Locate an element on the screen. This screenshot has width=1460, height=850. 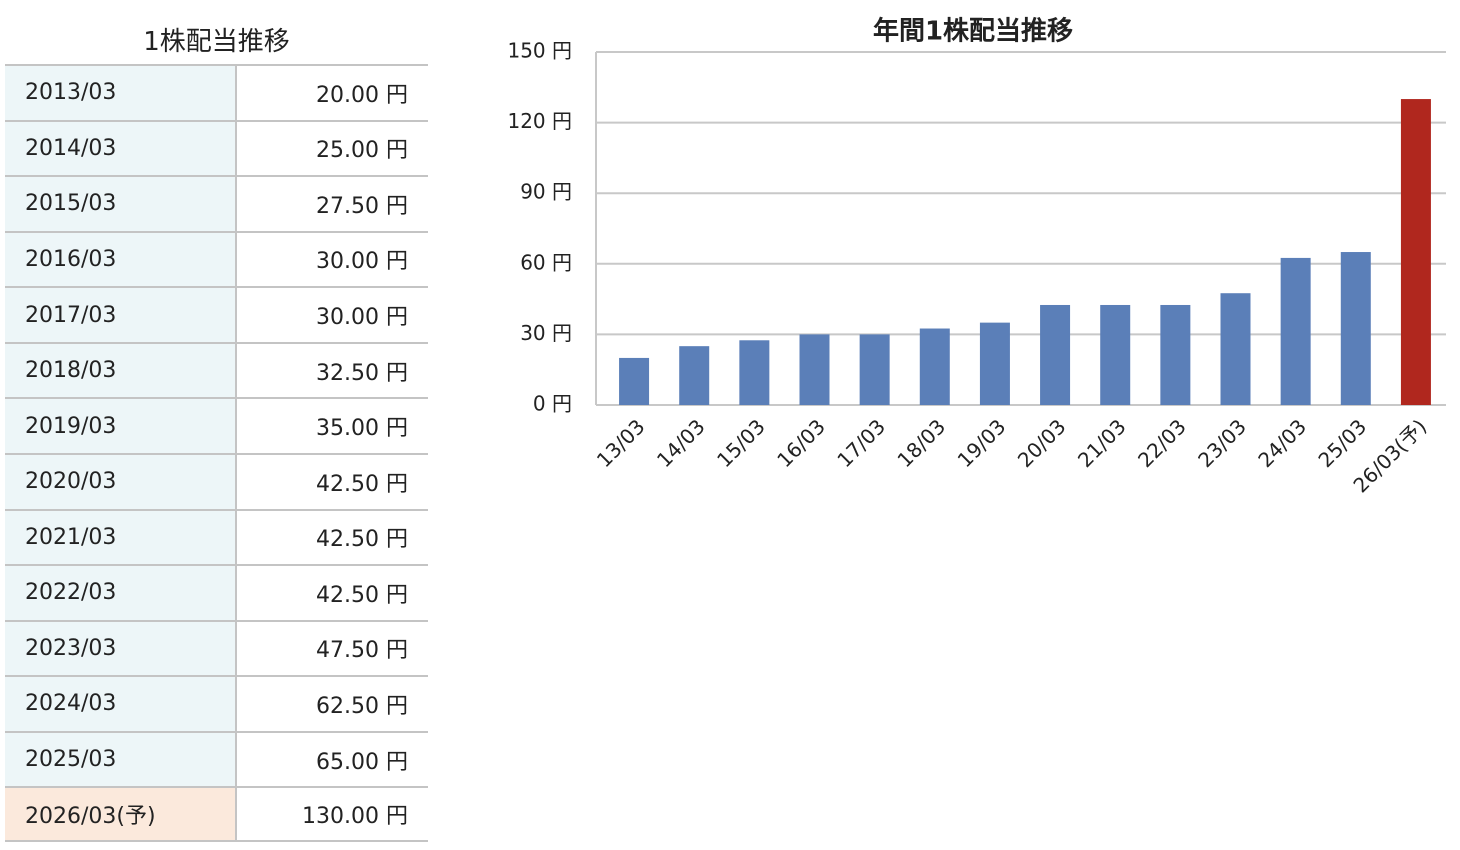
dividend-cell: 32.50 円 is located at coordinates (362, 373).